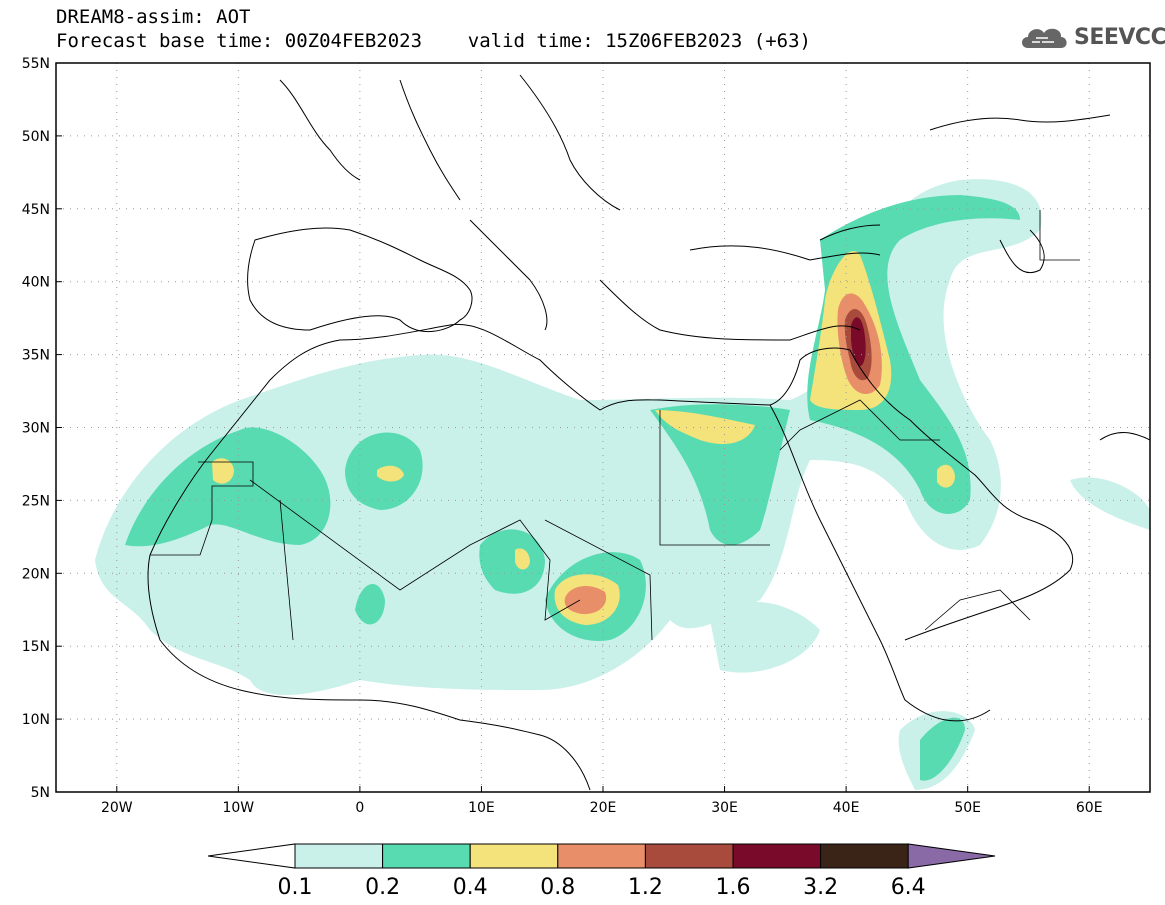 The height and width of the screenshot is (905, 1165). What do you see at coordinates (951, 856) in the screenshot?
I see `colorbar-over-triangle` at bounding box center [951, 856].